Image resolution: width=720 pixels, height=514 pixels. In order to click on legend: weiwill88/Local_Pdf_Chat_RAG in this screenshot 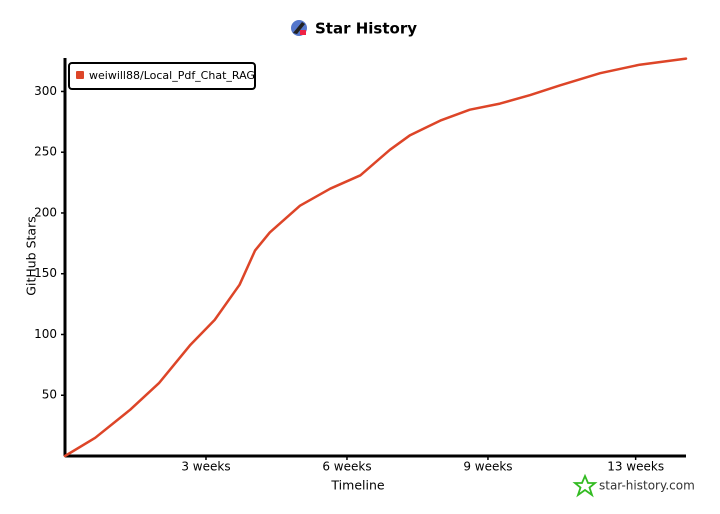, I will do `click(162, 76)`.